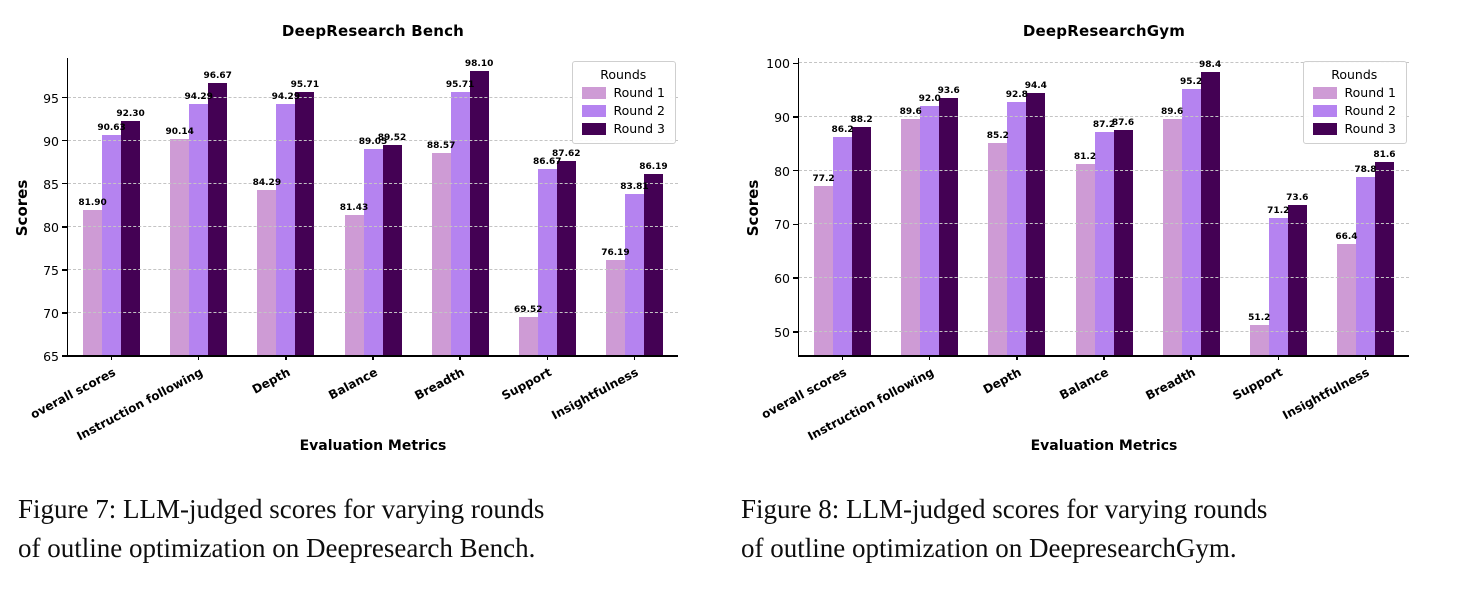 Image resolution: width=1462 pixels, height=605 pixels. What do you see at coordinates (1297, 198) in the screenshot?
I see `bar-value-label: 73.6` at bounding box center [1297, 198].